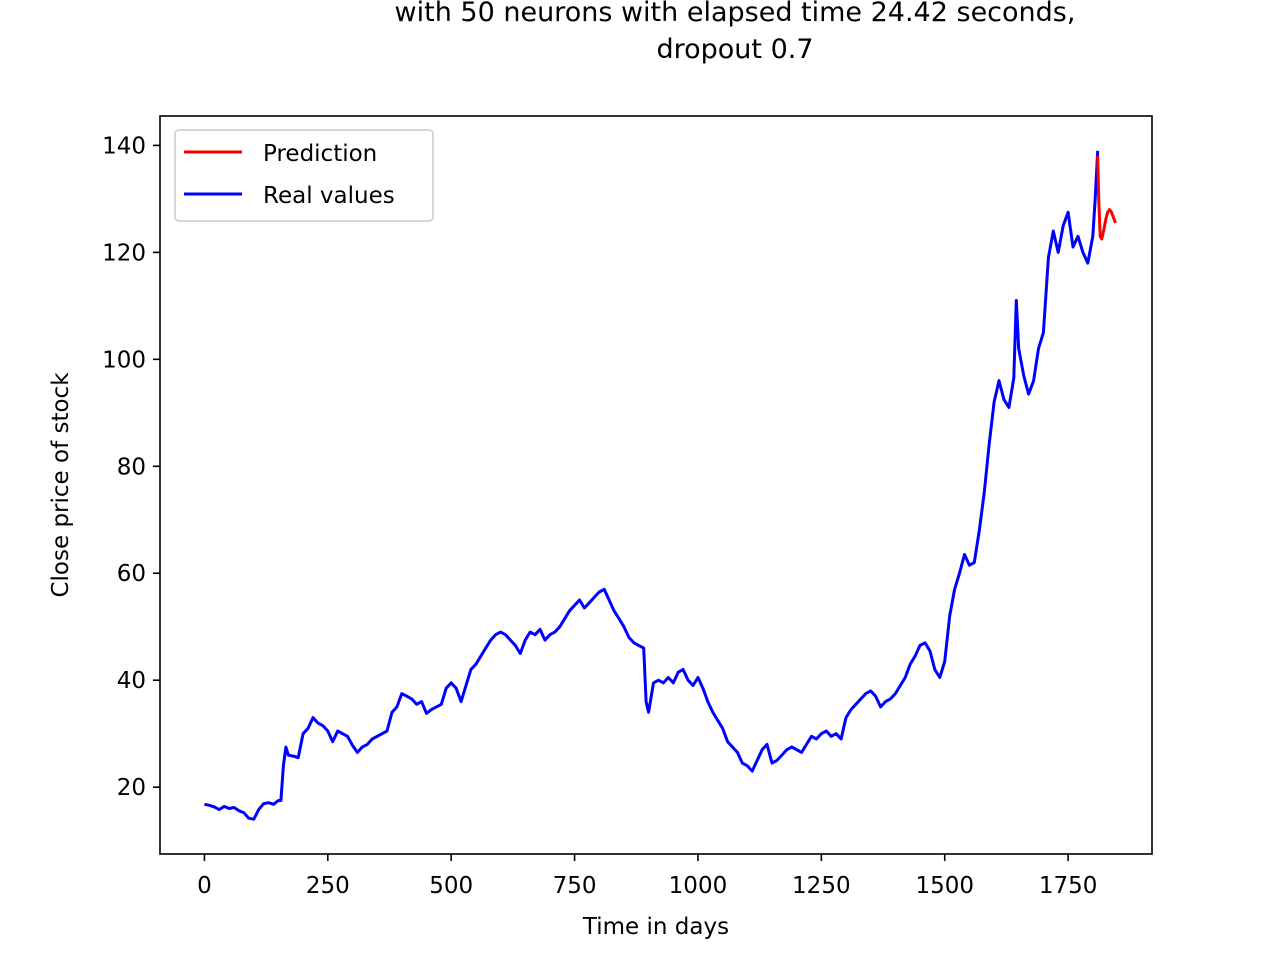 The height and width of the screenshot is (960, 1280). Describe the element at coordinates (647, 876) in the screenshot. I see `x-axis-ticks: 0 250 500 750 1000 1250 1500 1750` at that location.